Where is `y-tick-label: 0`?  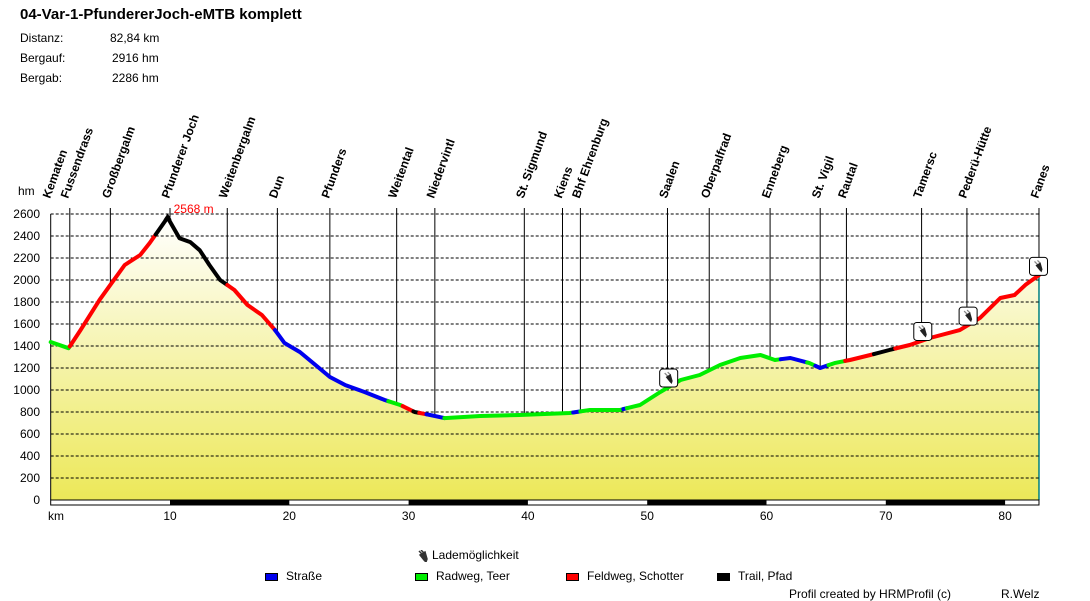 y-tick-label: 0 is located at coordinates (36, 500).